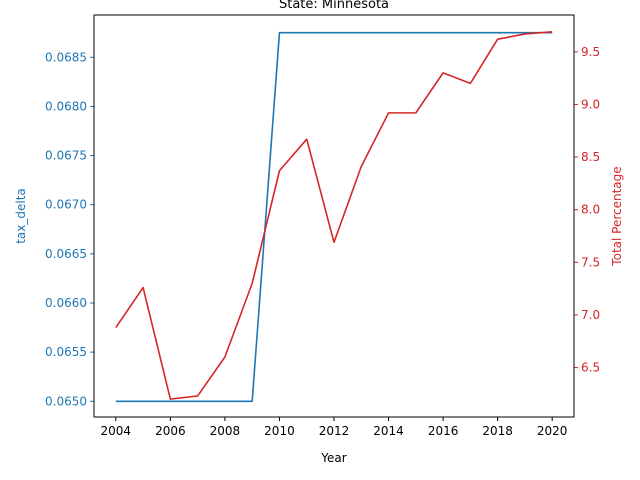 The height and width of the screenshot is (480, 640). What do you see at coordinates (333, 458) in the screenshot?
I see `x-axis-label: Year` at bounding box center [333, 458].